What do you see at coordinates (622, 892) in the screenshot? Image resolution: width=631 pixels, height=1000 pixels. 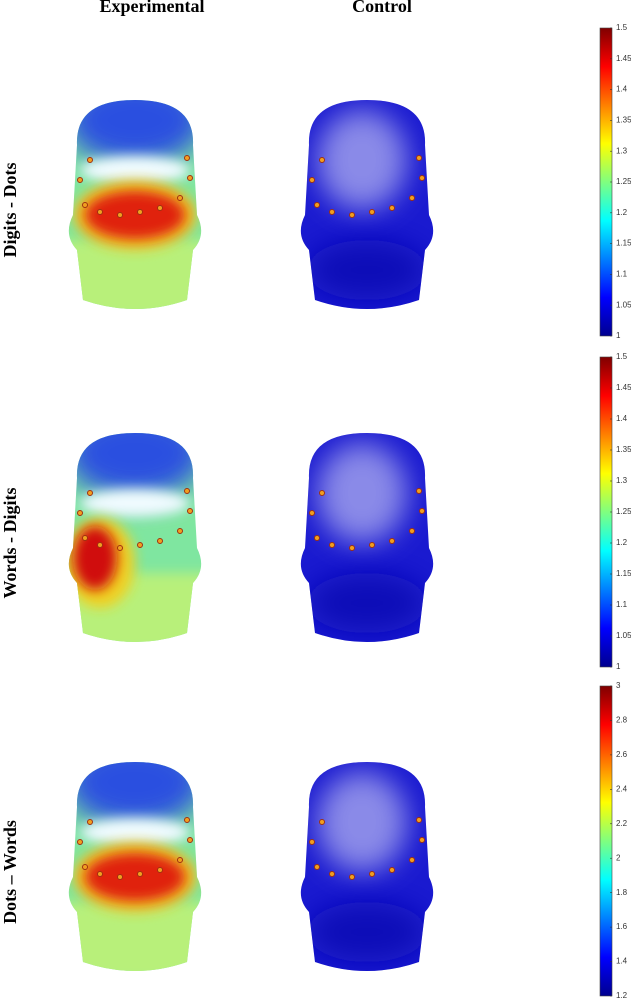 I see `colorbar-tick-label: 1.8` at bounding box center [622, 892].